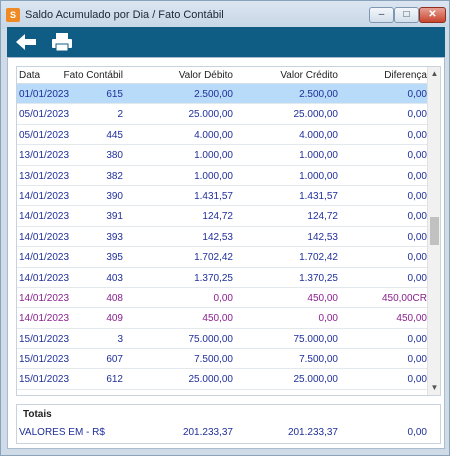 This screenshot has width=450, height=456. Describe the element at coordinates (223, 298) in the screenshot. I see `table-row: 14/01/2023 408 0,00 450,00 450,00CR` at that location.